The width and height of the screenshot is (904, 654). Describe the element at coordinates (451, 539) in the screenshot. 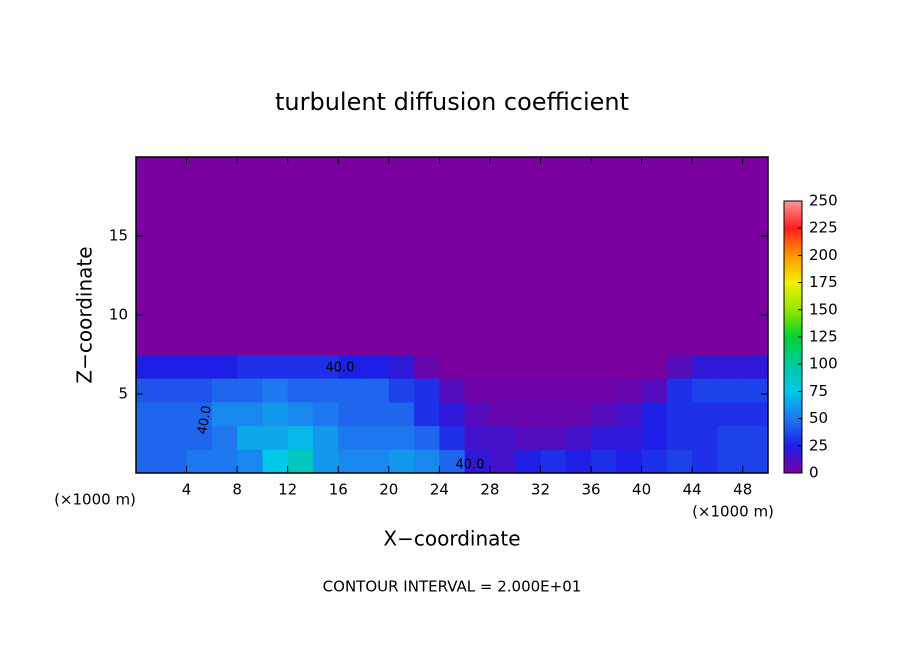

I see `x-axis-label: X−coordinate` at that location.